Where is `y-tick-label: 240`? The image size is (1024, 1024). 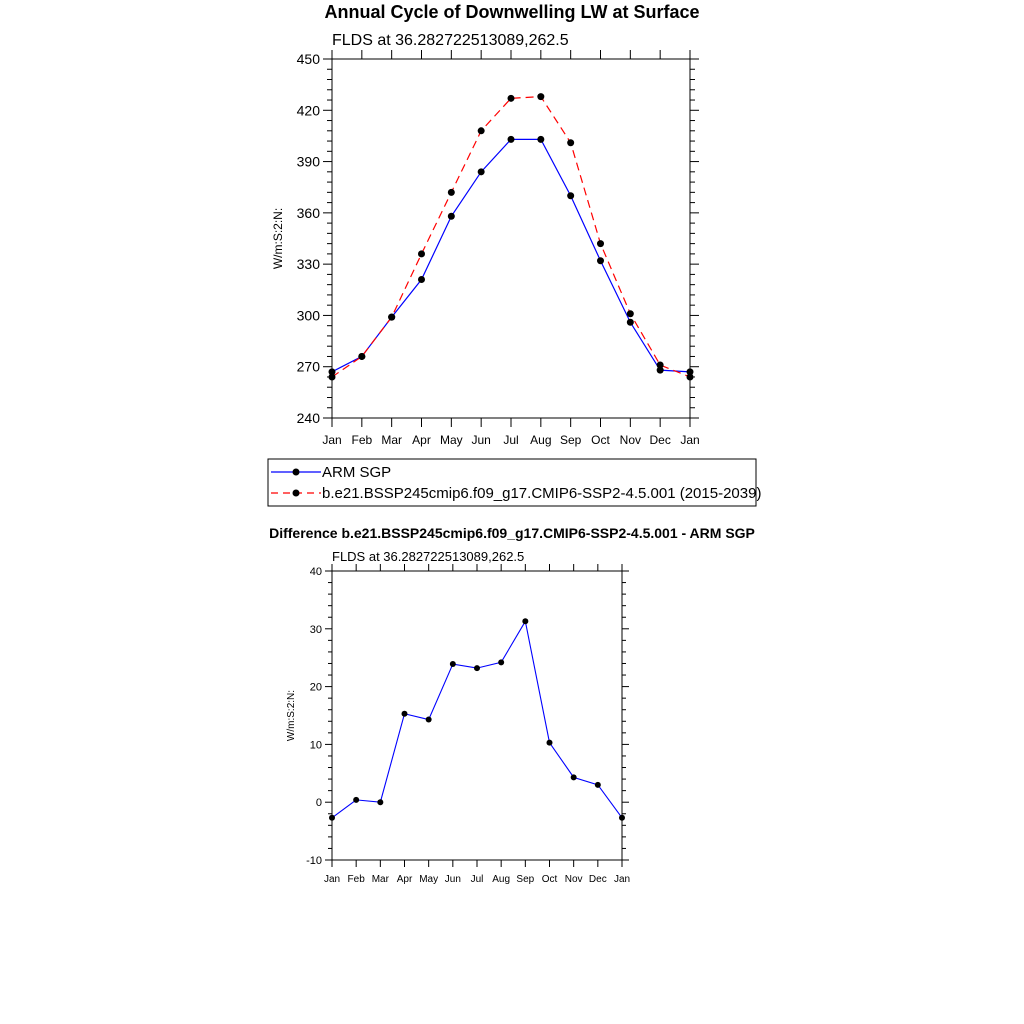
y-tick-label: 240 is located at coordinates (309, 418).